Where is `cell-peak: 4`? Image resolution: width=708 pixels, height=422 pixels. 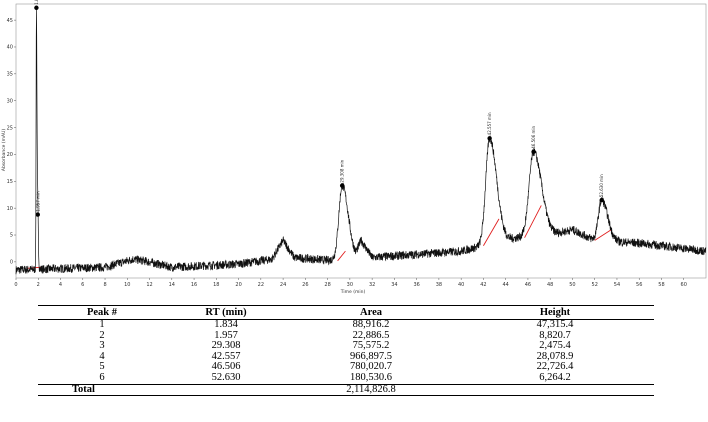
cell-peak: 4 is located at coordinates (102, 356).